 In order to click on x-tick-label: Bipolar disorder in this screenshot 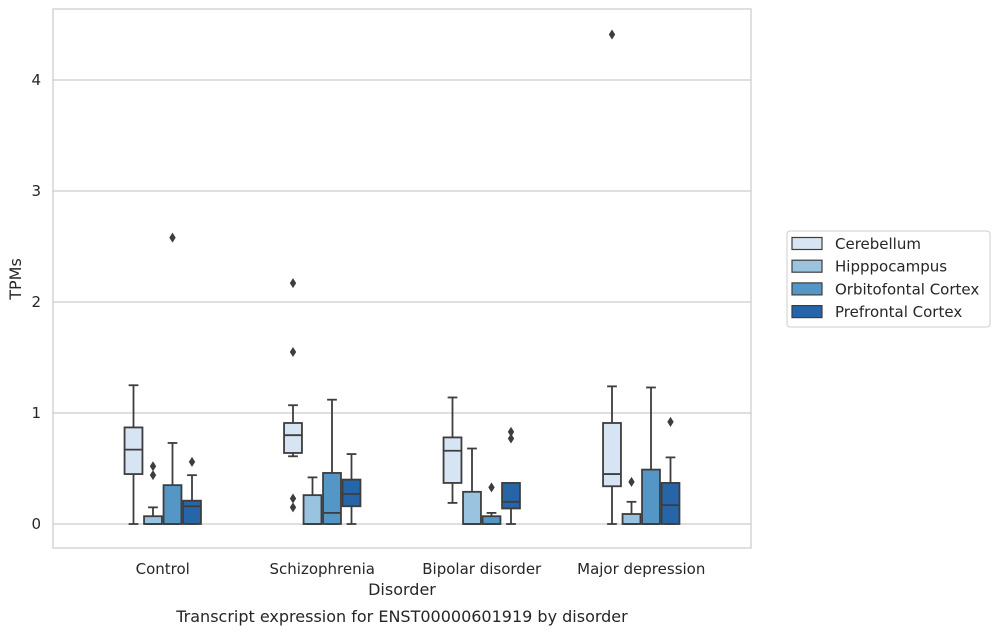, I will do `click(482, 569)`.